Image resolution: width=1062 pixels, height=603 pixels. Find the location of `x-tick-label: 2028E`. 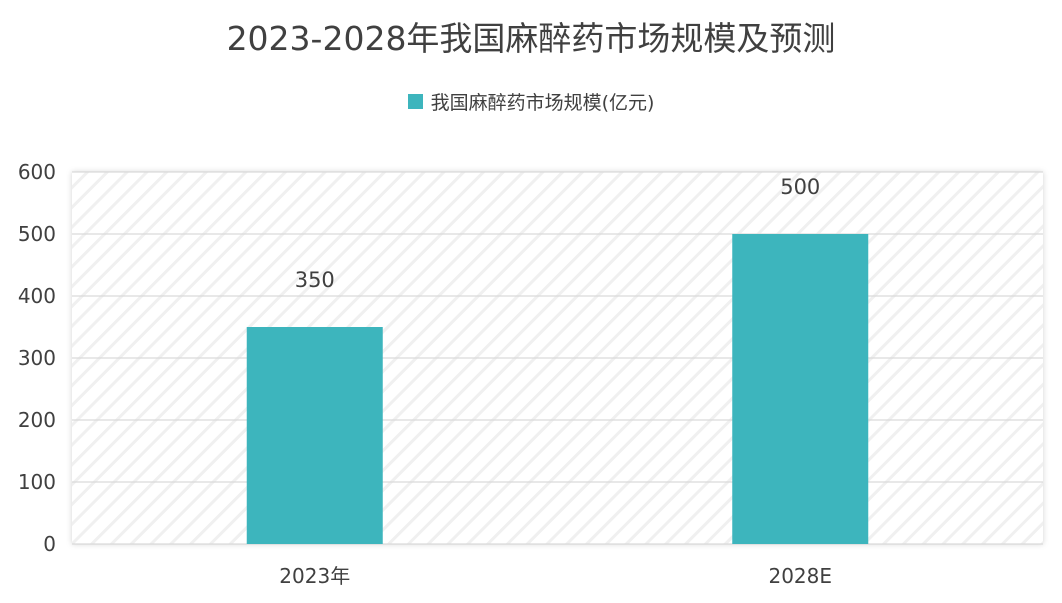

x-tick-label: 2028E is located at coordinates (800, 576).